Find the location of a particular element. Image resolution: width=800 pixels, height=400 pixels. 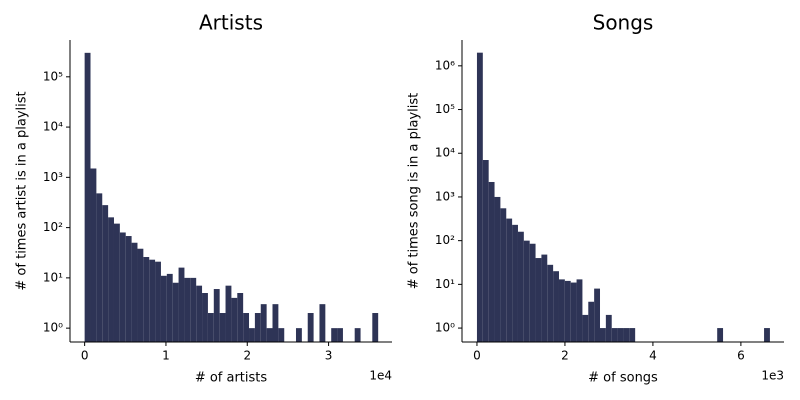

y-axis-label: # of times song is in a playlist is located at coordinates (414, 191).